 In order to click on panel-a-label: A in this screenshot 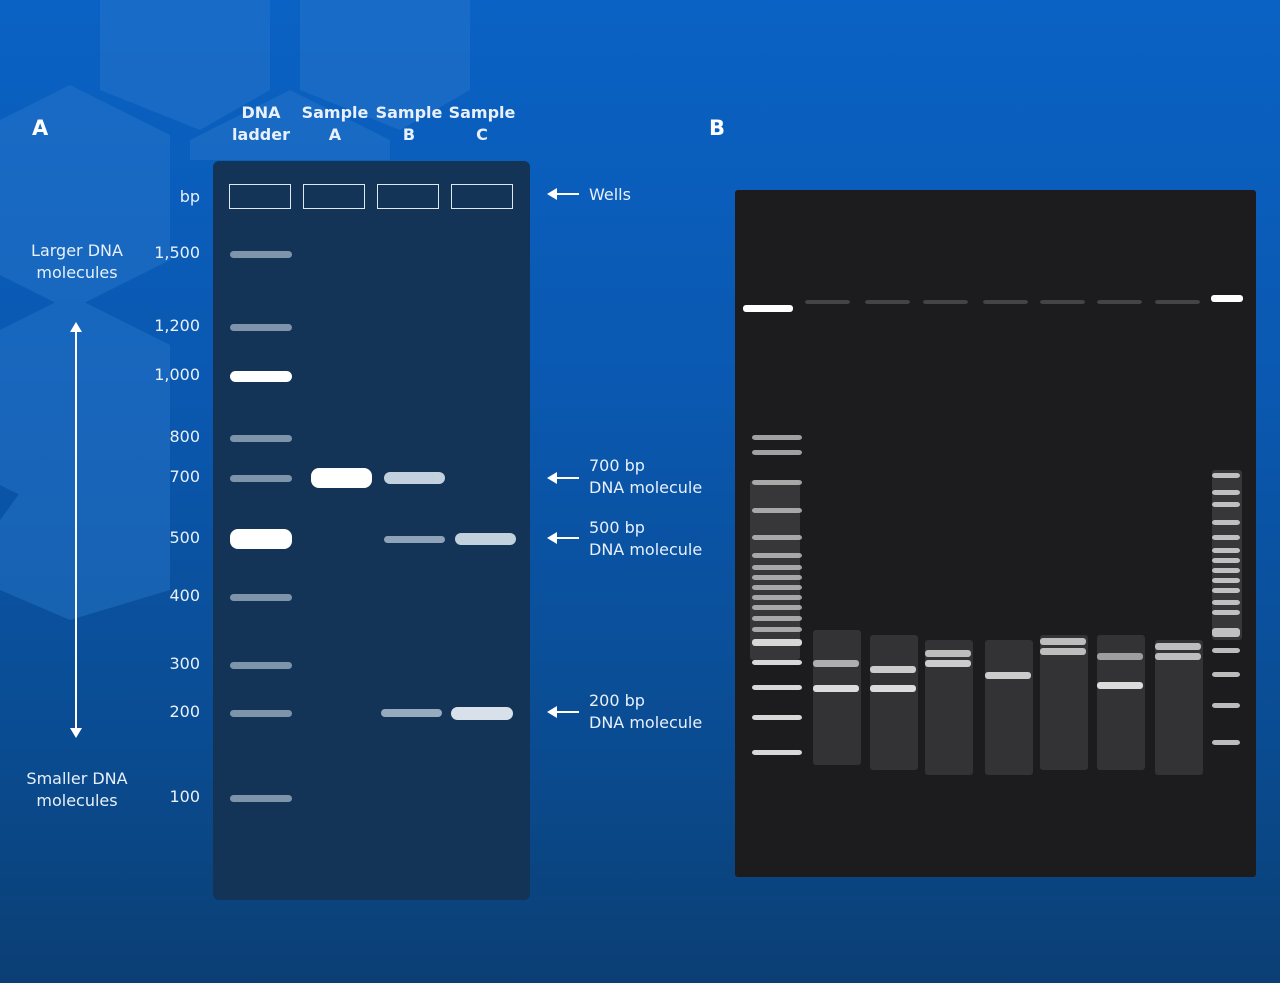, I will do `click(40, 128)`.